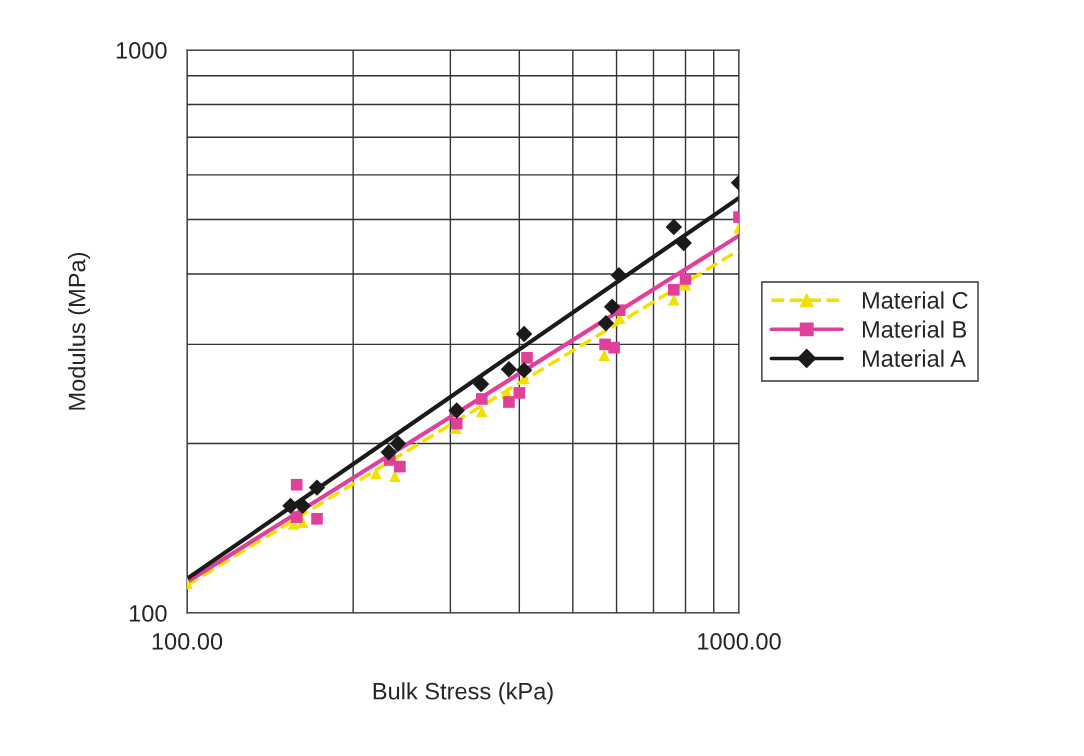  What do you see at coordinates (463, 693) in the screenshot?
I see `x-axis-title: Bulk Stress (kPa)` at bounding box center [463, 693].